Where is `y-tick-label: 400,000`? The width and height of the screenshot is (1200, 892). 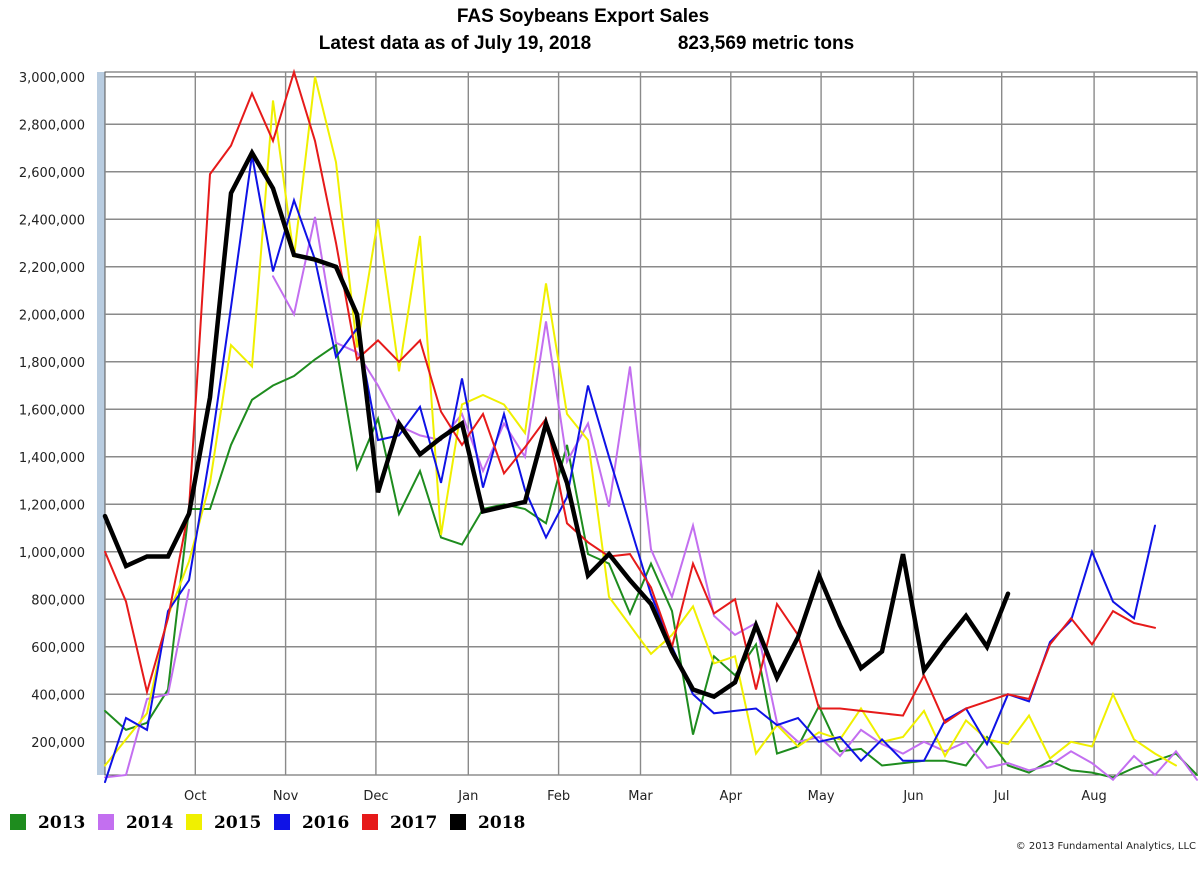 y-tick-label: 400,000 is located at coordinates (58, 695).